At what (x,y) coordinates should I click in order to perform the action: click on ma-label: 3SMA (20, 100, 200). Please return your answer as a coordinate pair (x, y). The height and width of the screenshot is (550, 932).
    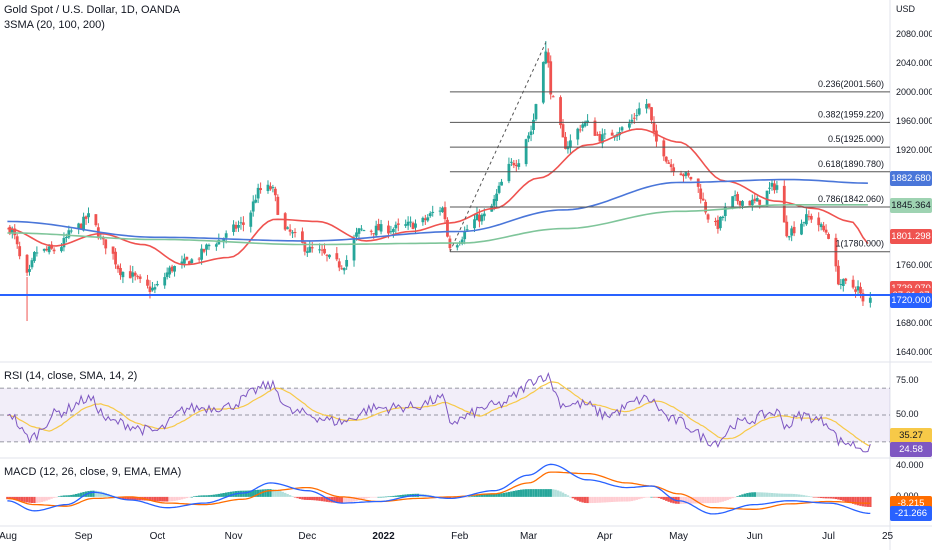
    Looking at the image, I should click on (54, 25).